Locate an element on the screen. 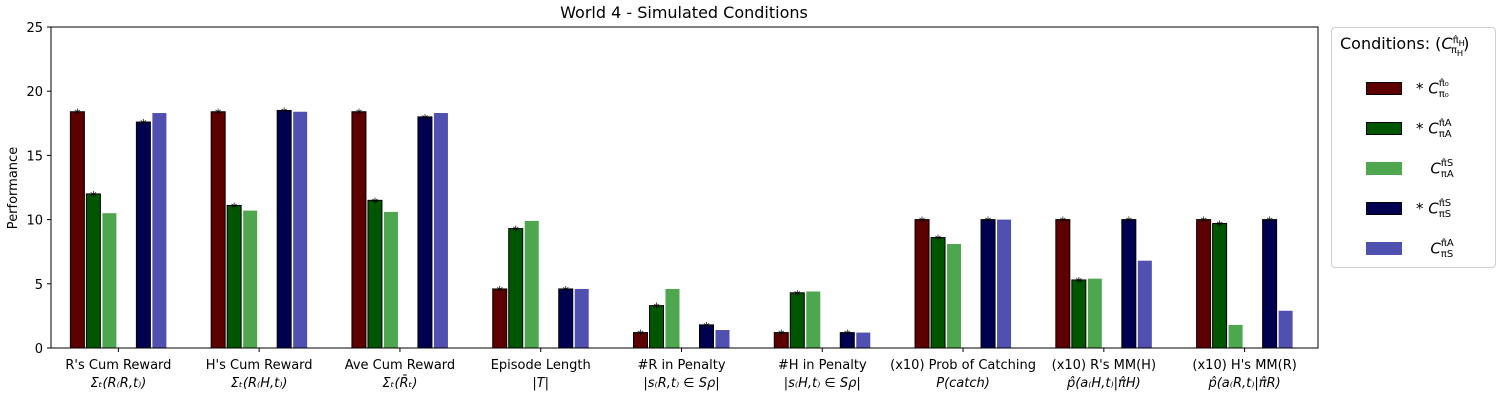  x-tick-sublabel: p̂(a₍R,t₎|π̂R) is located at coordinates (1243, 383).